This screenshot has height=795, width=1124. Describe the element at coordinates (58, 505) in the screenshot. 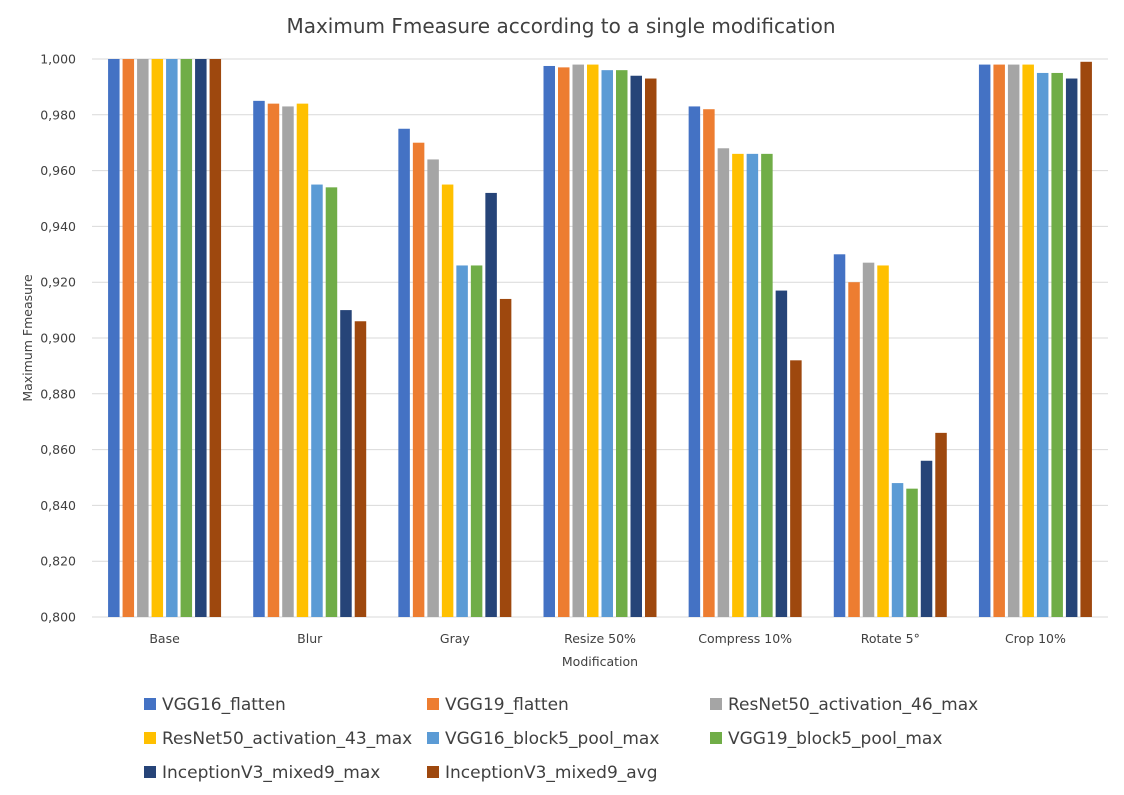

I see `y-tick-label: 0,840` at that location.